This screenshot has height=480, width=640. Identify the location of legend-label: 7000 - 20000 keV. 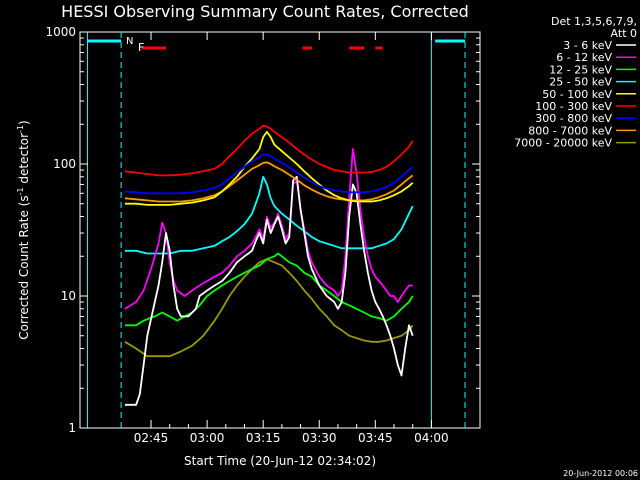
(563, 143).